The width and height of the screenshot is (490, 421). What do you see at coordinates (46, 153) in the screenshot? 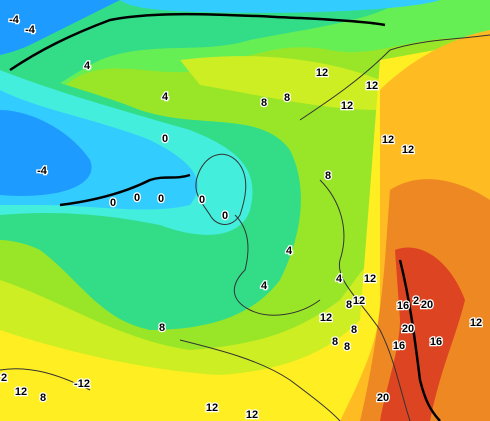
I see `zone-blue` at bounding box center [46, 153].